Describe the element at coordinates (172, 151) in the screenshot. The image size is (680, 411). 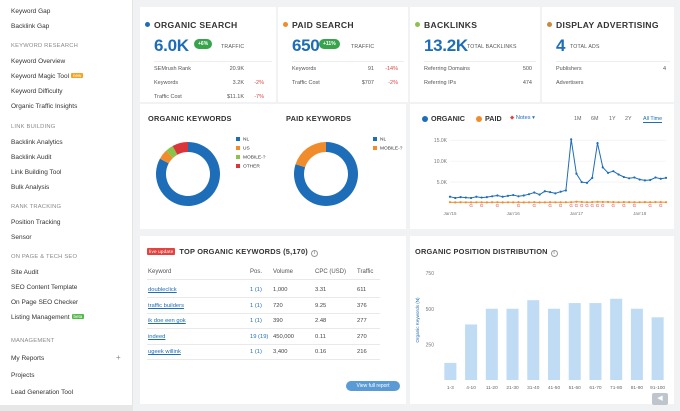
I see `donut-slice` at that location.